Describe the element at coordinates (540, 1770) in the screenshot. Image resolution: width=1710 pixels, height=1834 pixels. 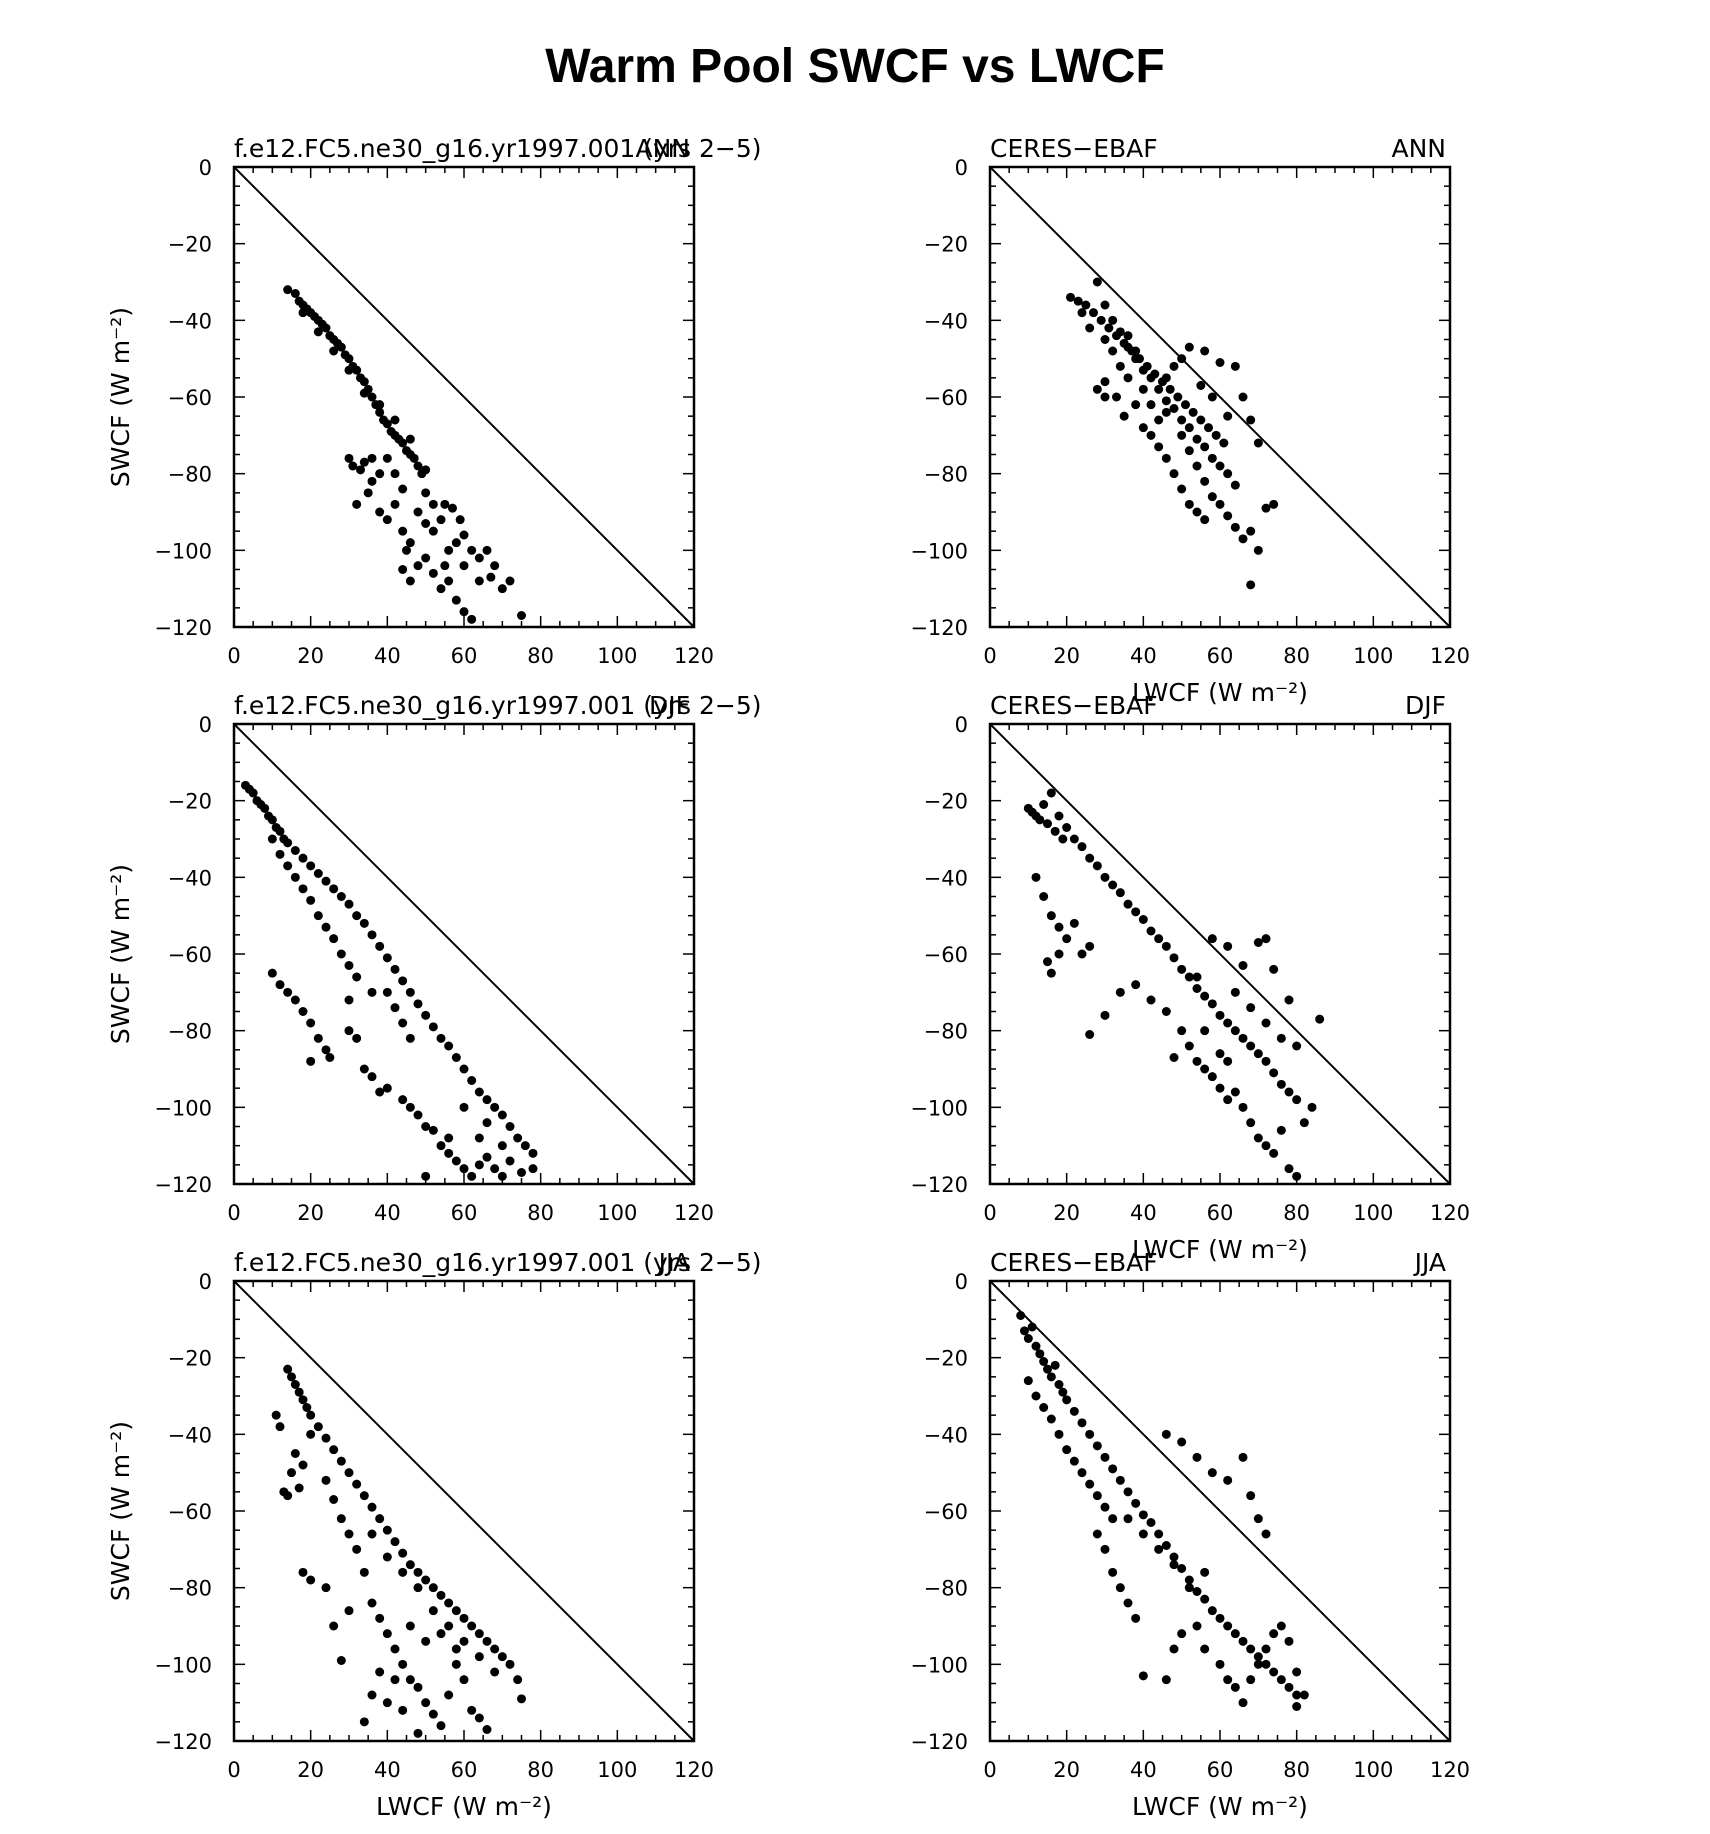
I see `x-tick-label: 80` at that location.